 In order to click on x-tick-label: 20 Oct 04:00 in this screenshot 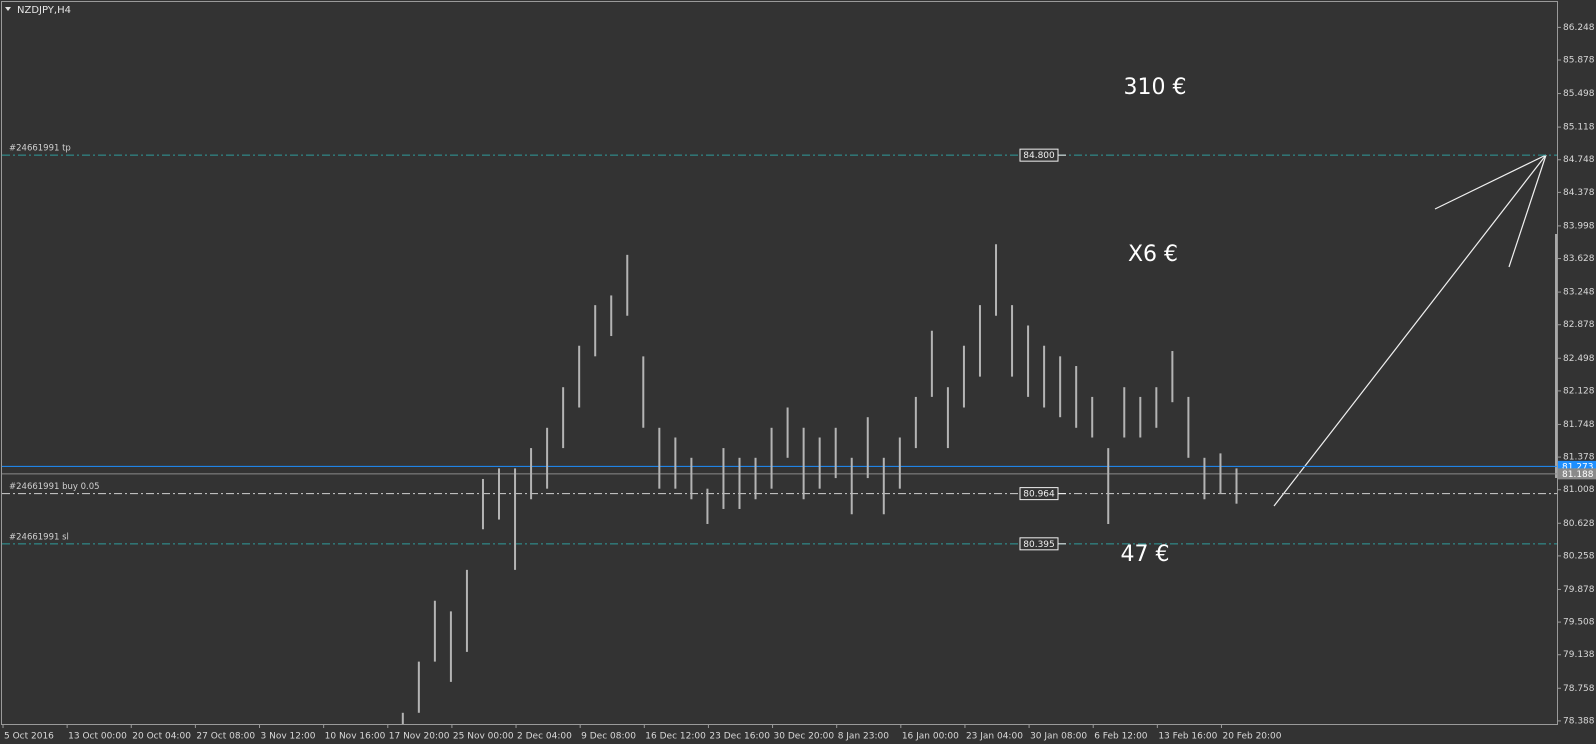, I will do `click(161, 737)`.